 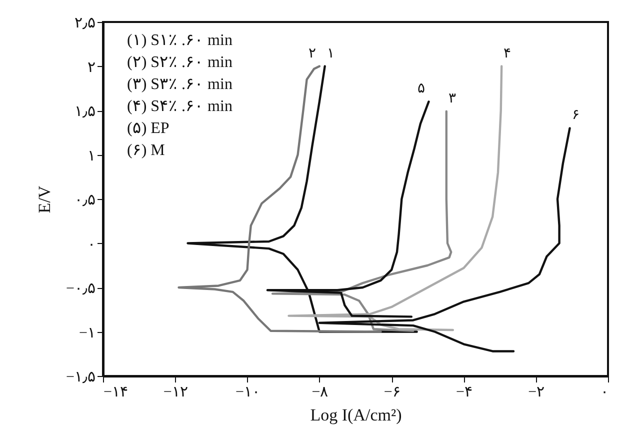 What do you see at coordinates (536, 392) in the screenshot?
I see `x-tick-label: −۲` at bounding box center [536, 392].